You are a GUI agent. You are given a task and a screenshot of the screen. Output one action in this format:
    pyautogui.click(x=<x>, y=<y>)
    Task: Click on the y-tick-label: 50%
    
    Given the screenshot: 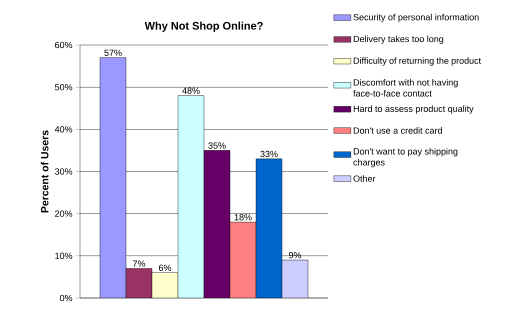 What is the action you would take?
    pyautogui.click(x=63, y=87)
    